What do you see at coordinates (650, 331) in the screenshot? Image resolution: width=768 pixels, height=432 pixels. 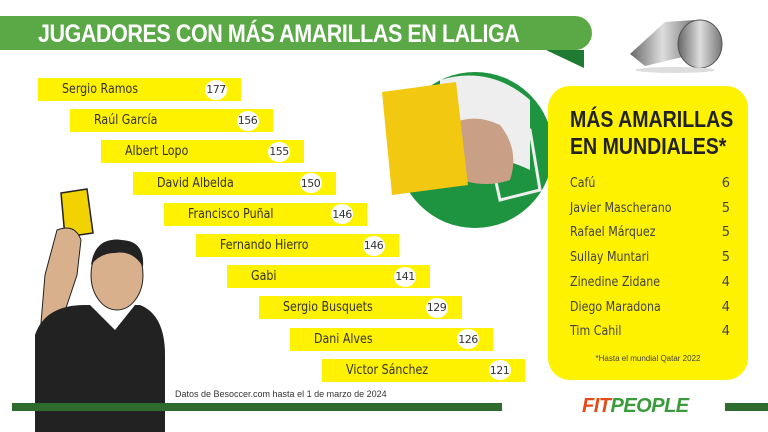 I see `world-cup-row: Tim Cahil 4` at bounding box center [650, 331].